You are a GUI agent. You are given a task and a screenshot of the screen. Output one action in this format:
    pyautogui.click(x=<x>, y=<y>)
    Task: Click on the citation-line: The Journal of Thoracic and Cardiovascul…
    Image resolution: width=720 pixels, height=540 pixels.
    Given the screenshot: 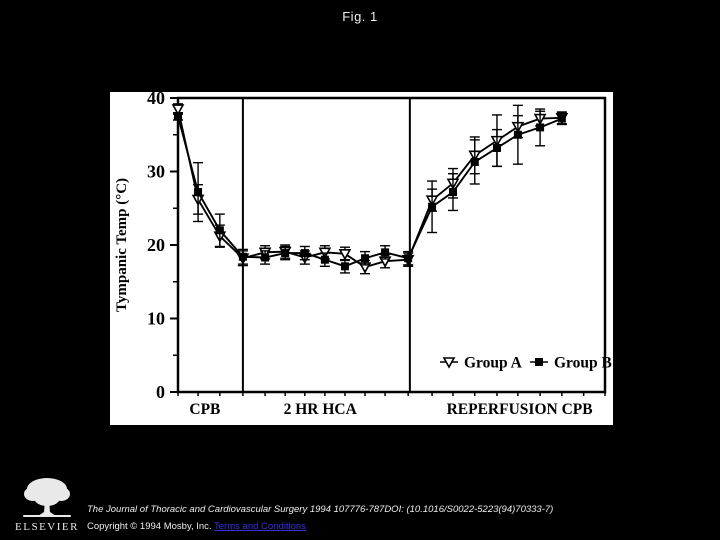 What is the action you would take?
    pyautogui.click(x=320, y=509)
    